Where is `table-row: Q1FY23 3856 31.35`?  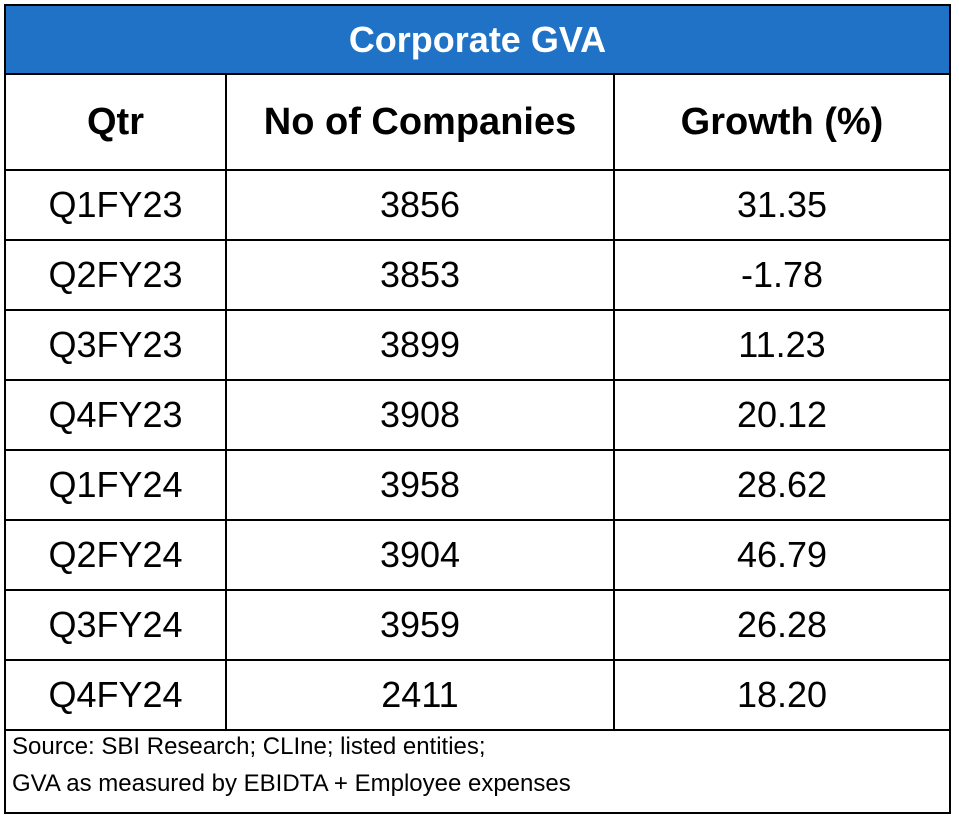 table-row: Q1FY23 3856 31.35 is located at coordinates (477, 205).